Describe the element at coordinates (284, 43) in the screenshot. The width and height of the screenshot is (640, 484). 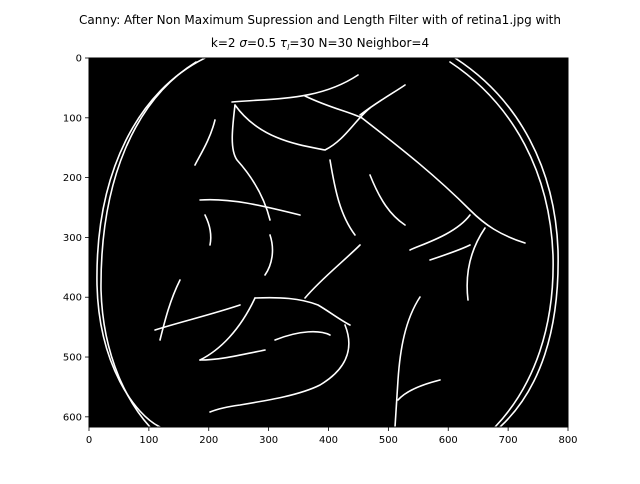
I see `title-tau-symbol: τ` at that location.